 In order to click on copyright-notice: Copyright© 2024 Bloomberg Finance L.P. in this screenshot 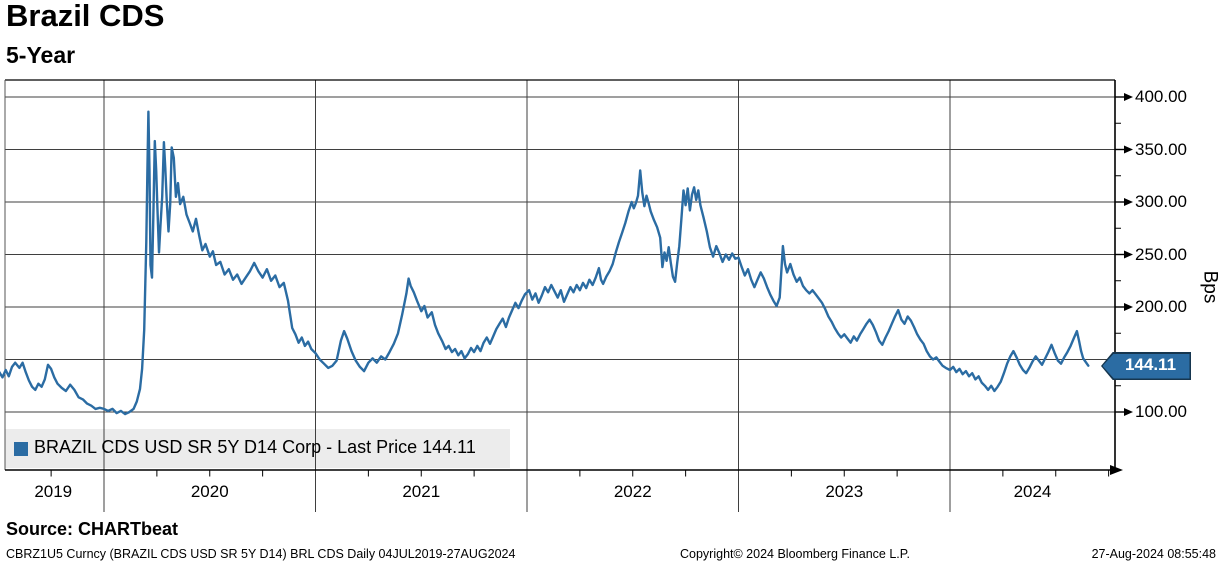, I will do `click(795, 554)`.